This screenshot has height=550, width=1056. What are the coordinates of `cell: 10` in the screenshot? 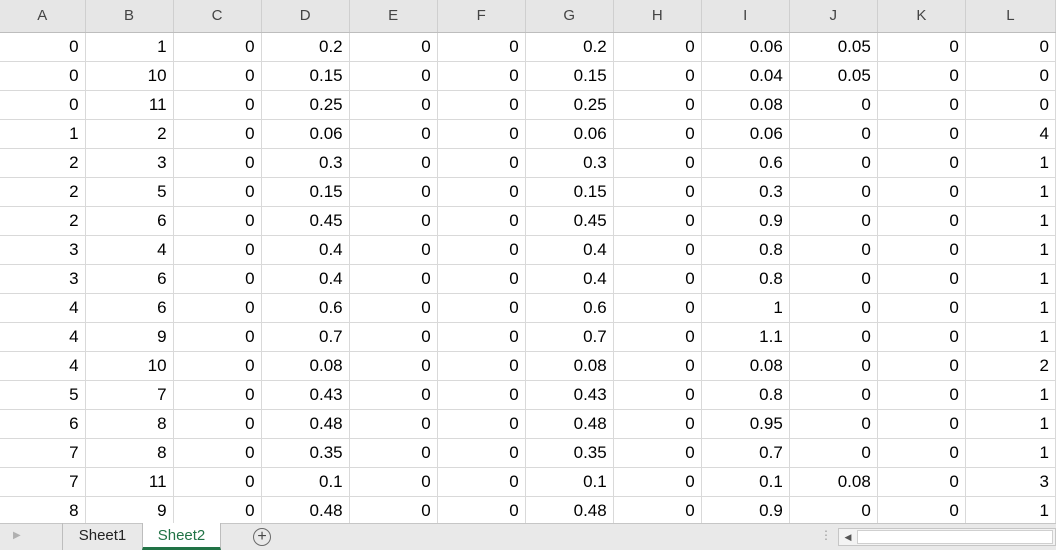 It's located at (129, 366).